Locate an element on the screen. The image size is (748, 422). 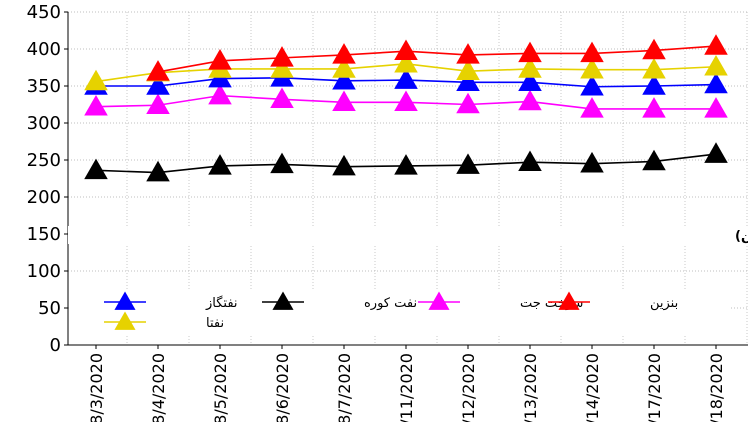
y-tick-label-0: 0 is located at coordinates (55, 345).